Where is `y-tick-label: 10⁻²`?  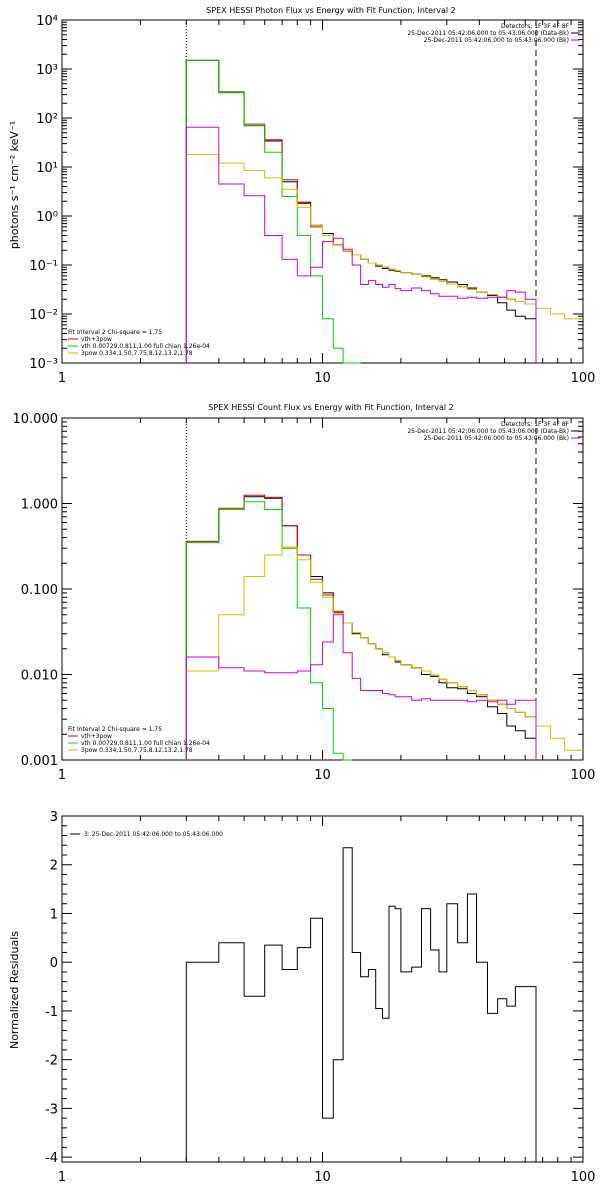 y-tick-label: 10⁻² is located at coordinates (43, 315).